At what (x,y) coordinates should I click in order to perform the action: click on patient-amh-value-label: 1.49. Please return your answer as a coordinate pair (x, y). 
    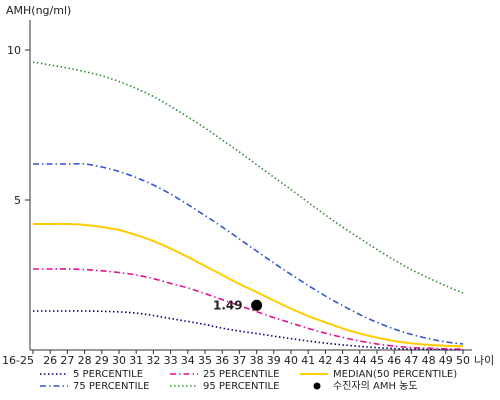
    Looking at the image, I should click on (228, 305).